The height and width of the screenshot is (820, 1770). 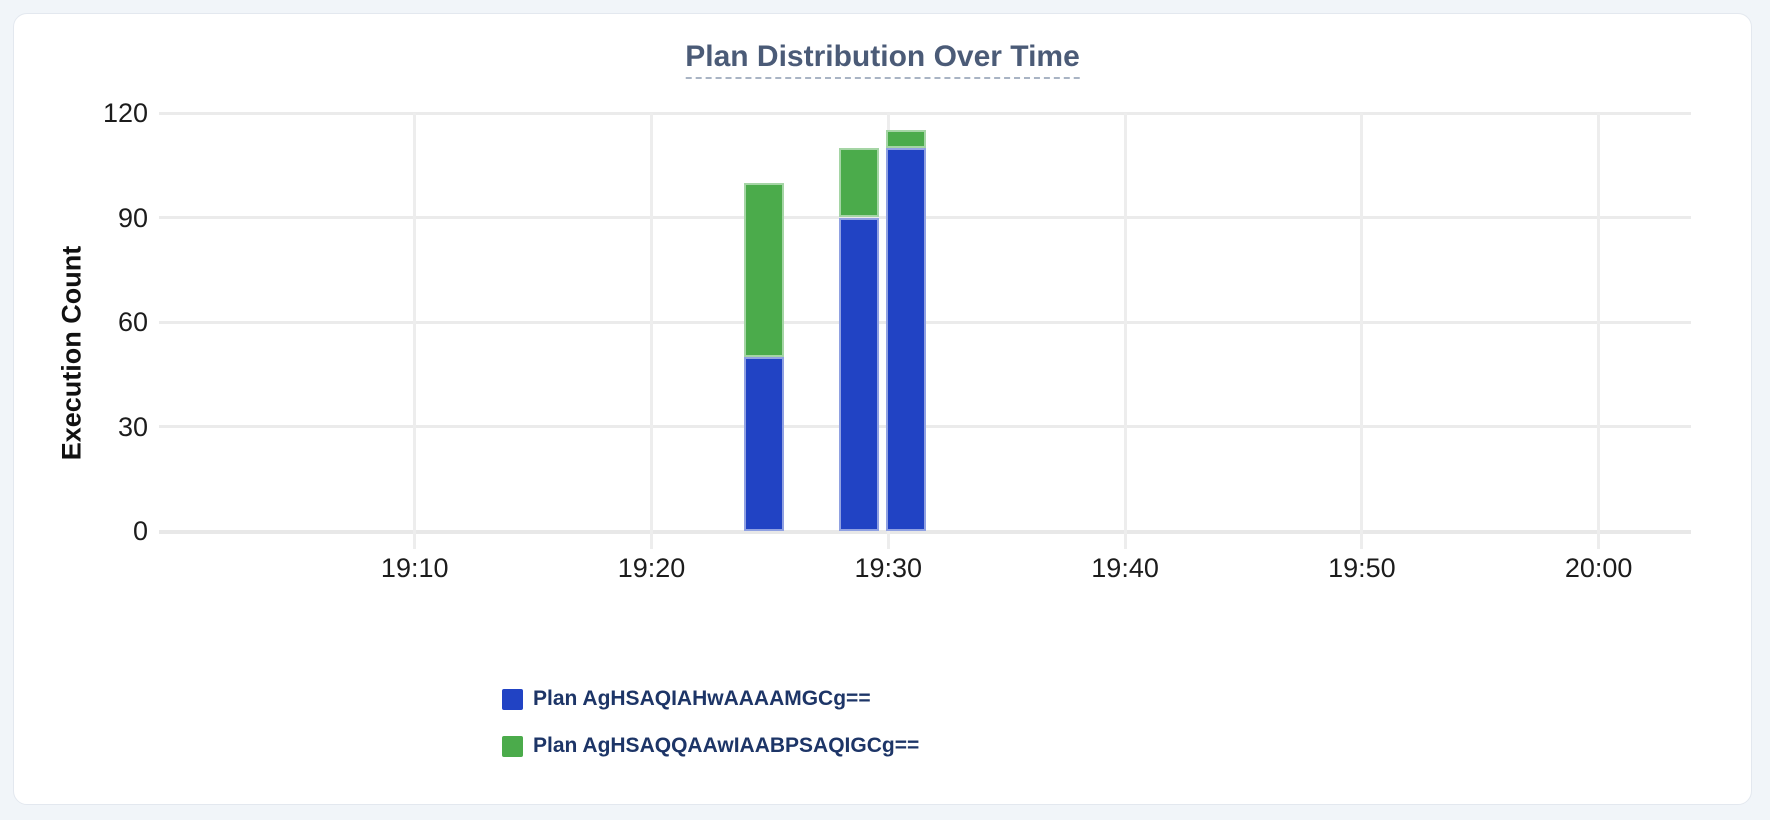 I want to click on legend-label: Plan AgHSAQQAAwIAABPSAQIGCg==, so click(x=726, y=745).